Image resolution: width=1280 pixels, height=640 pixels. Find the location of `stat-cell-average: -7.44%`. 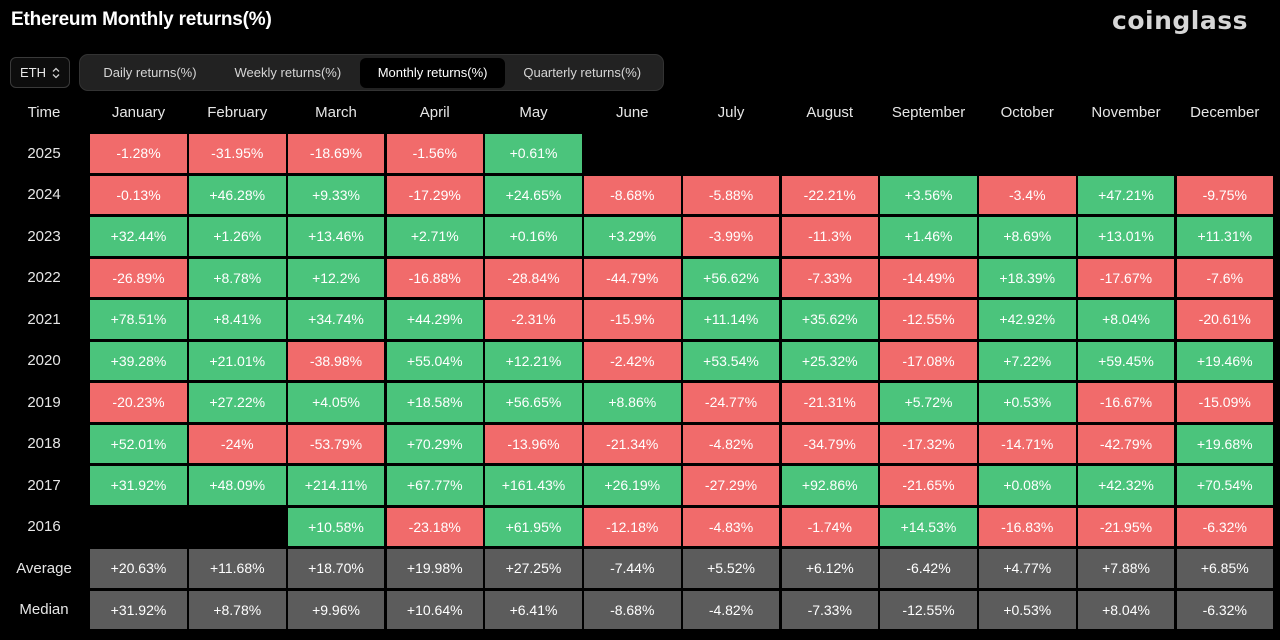

stat-cell-average: -7.44% is located at coordinates (632, 568).